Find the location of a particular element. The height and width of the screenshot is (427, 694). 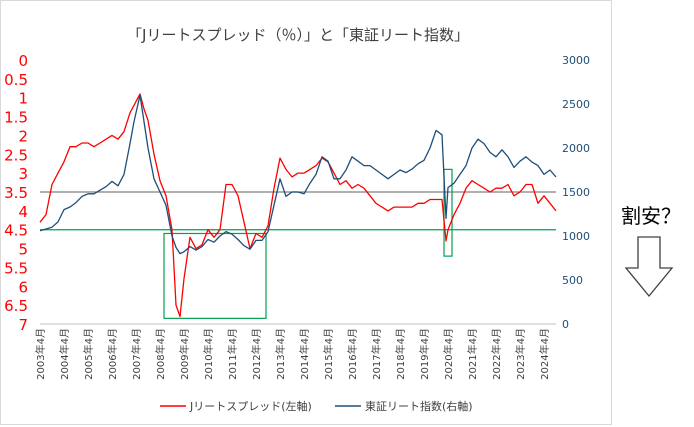

x-tick-label: 2010年4月 is located at coordinates (208, 354).